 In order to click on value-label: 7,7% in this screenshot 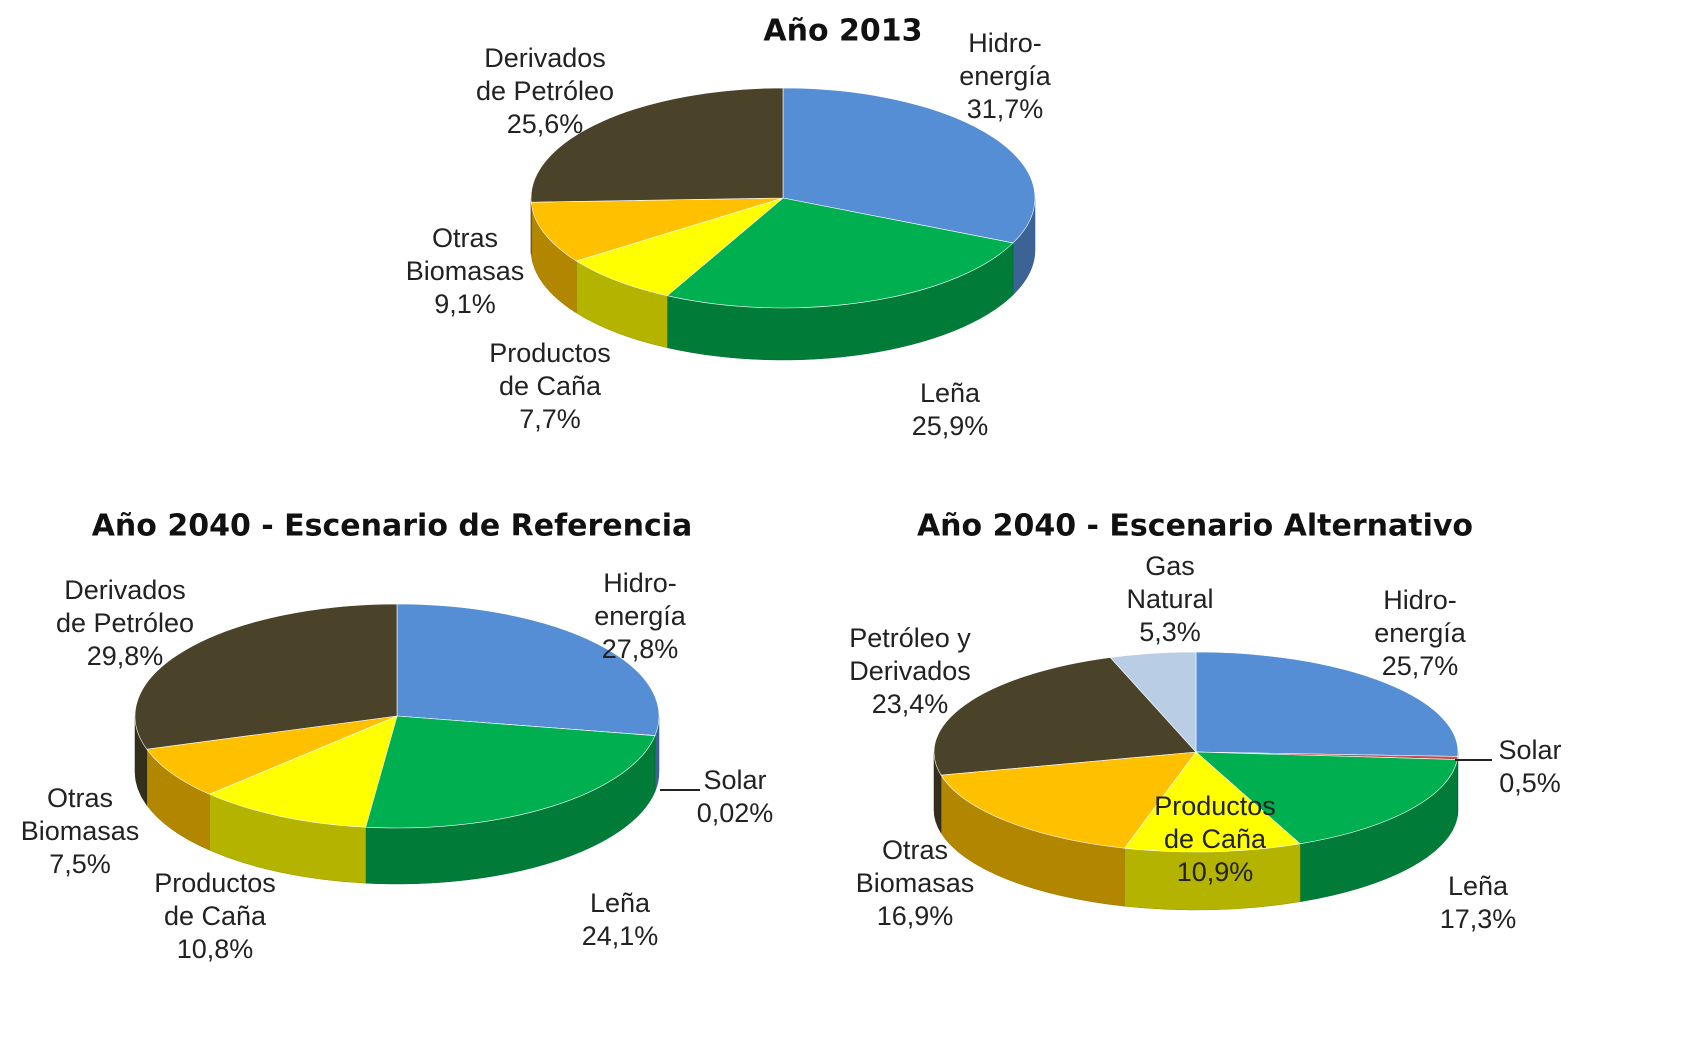, I will do `click(550, 419)`.